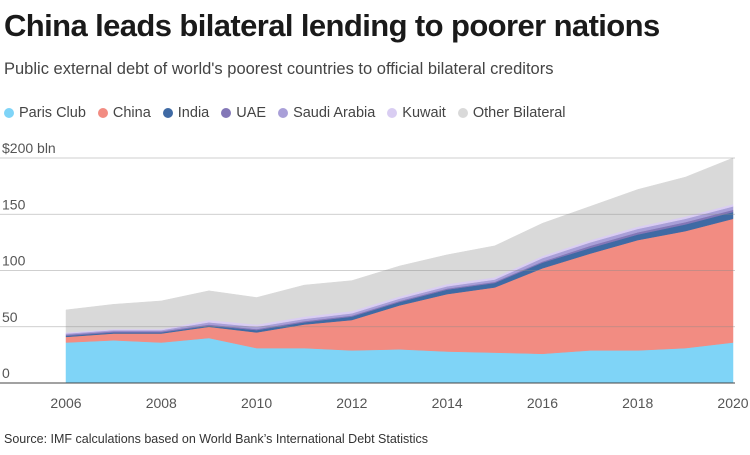 The width and height of the screenshot is (750, 455). What do you see at coordinates (542, 403) in the screenshot?
I see `x-tick-label: 2016` at bounding box center [542, 403].